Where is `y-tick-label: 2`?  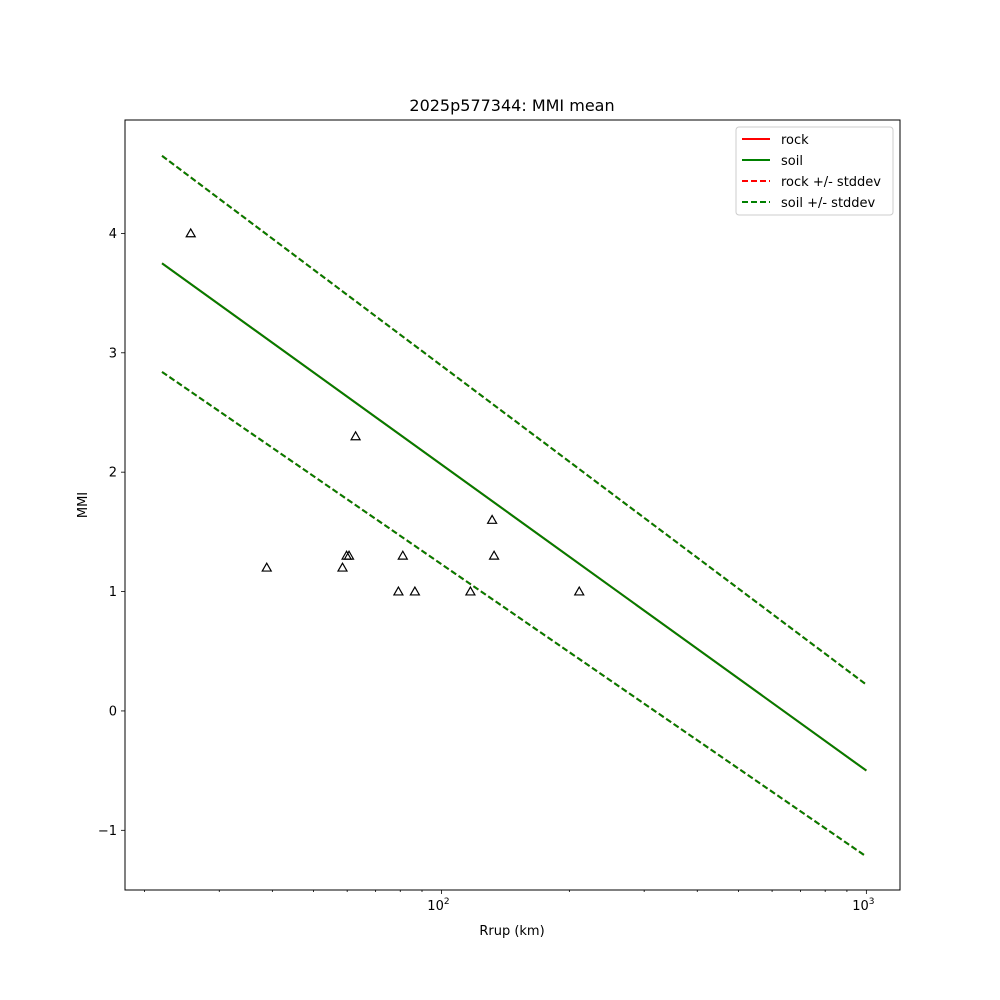 y-tick-label: 2 is located at coordinates (113, 473).